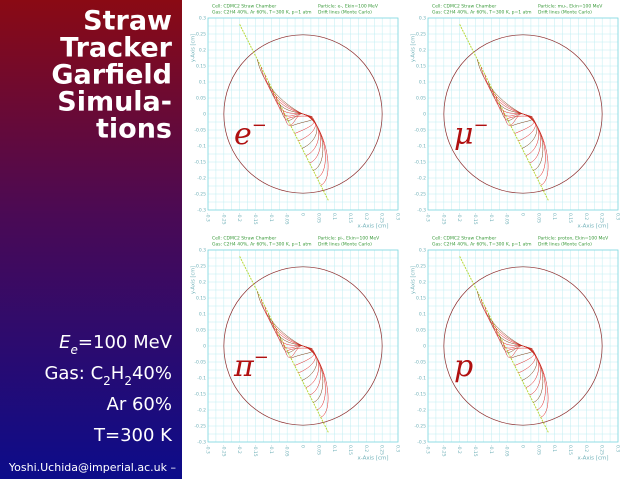 The image size is (640, 483). Describe the element at coordinates (261, 245) in the screenshot. I see `plot-header: Gas: C2H4 40%, Ar 60%, T=300 K, p=1 atm` at that location.